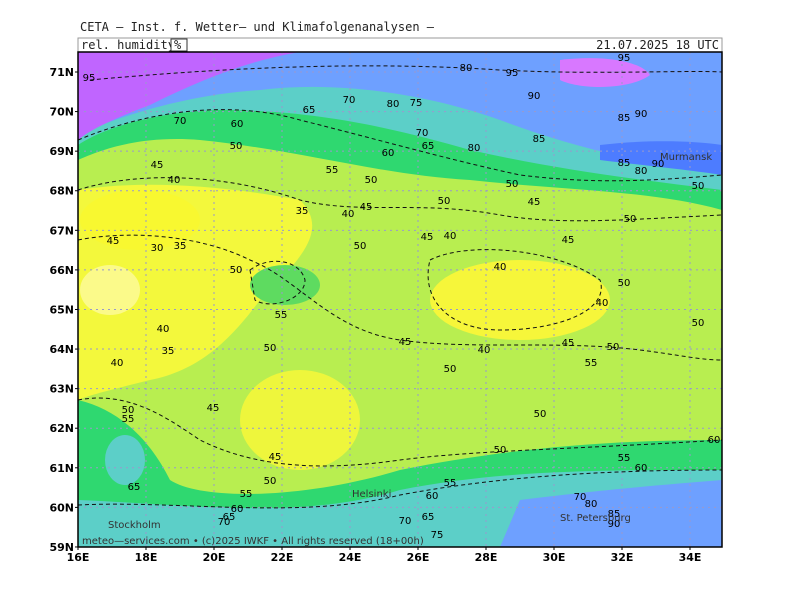 The width and height of the screenshot is (800, 600). Describe the element at coordinates (350, 557) in the screenshot. I see `lon-label: 24E` at that location.